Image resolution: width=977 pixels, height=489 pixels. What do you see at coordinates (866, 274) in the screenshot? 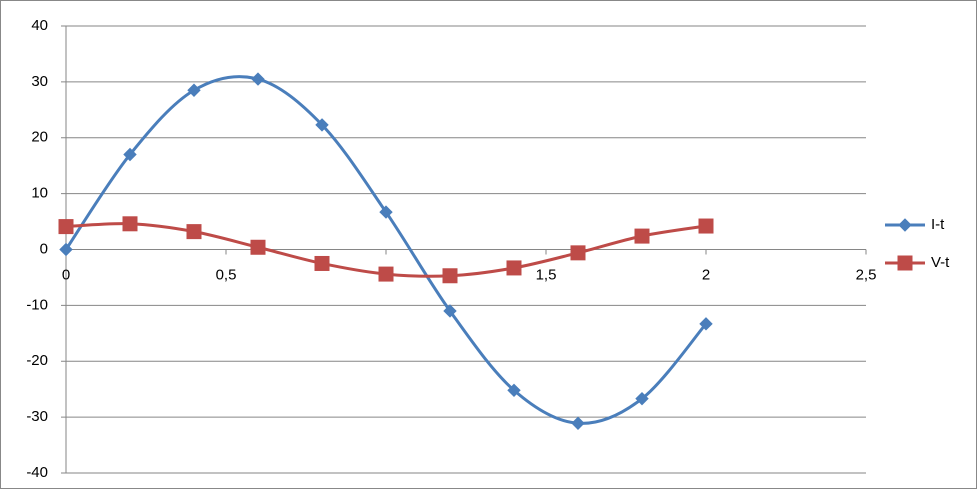
I see `x-tick-label: 2,5` at bounding box center [866, 274].